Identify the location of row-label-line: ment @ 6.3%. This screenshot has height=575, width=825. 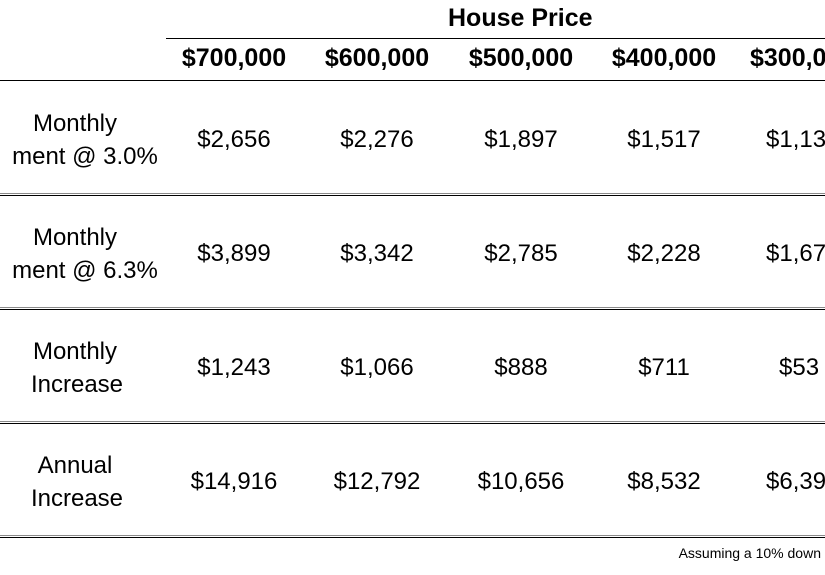
(85, 270).